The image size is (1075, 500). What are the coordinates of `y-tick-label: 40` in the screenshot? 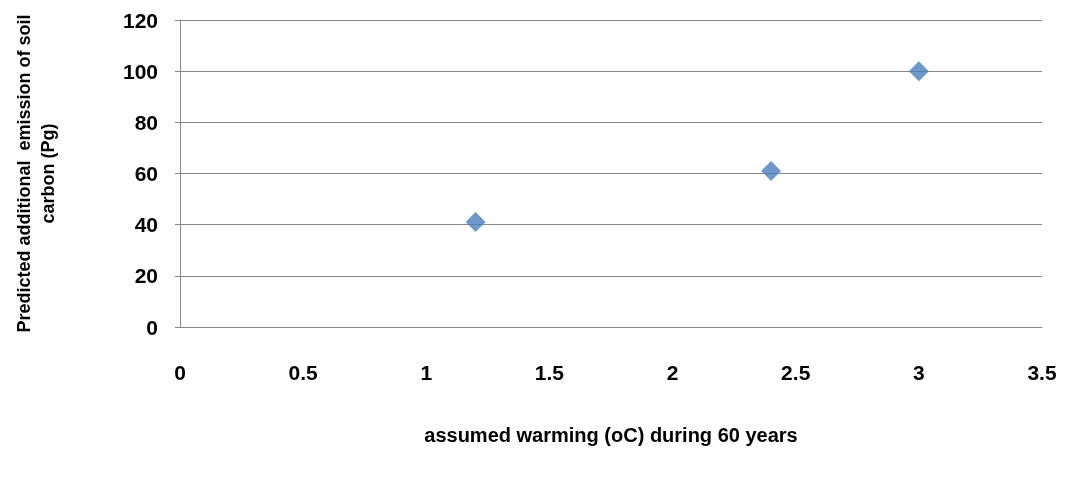 It's located at (146, 225).